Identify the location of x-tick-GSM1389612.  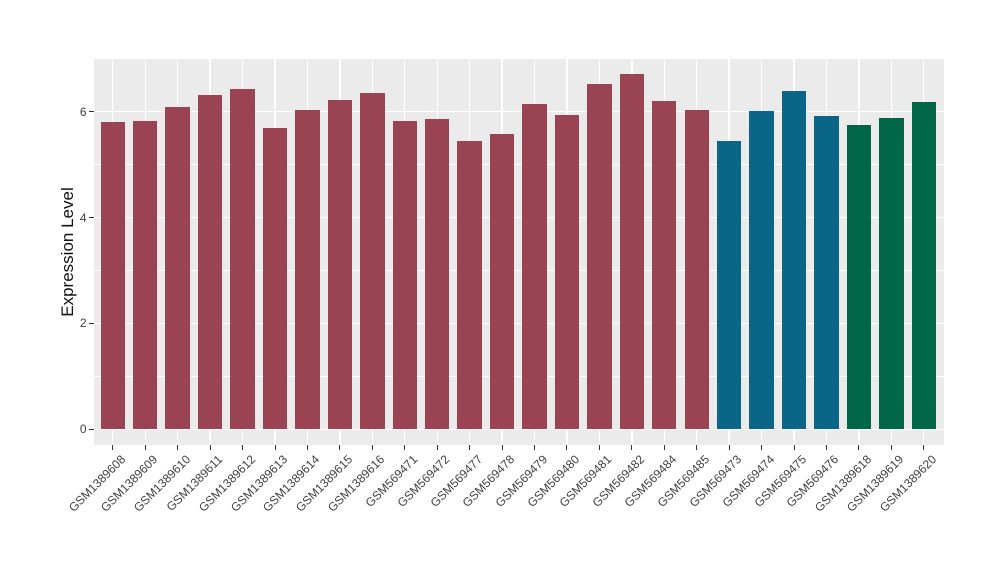
(243, 447).